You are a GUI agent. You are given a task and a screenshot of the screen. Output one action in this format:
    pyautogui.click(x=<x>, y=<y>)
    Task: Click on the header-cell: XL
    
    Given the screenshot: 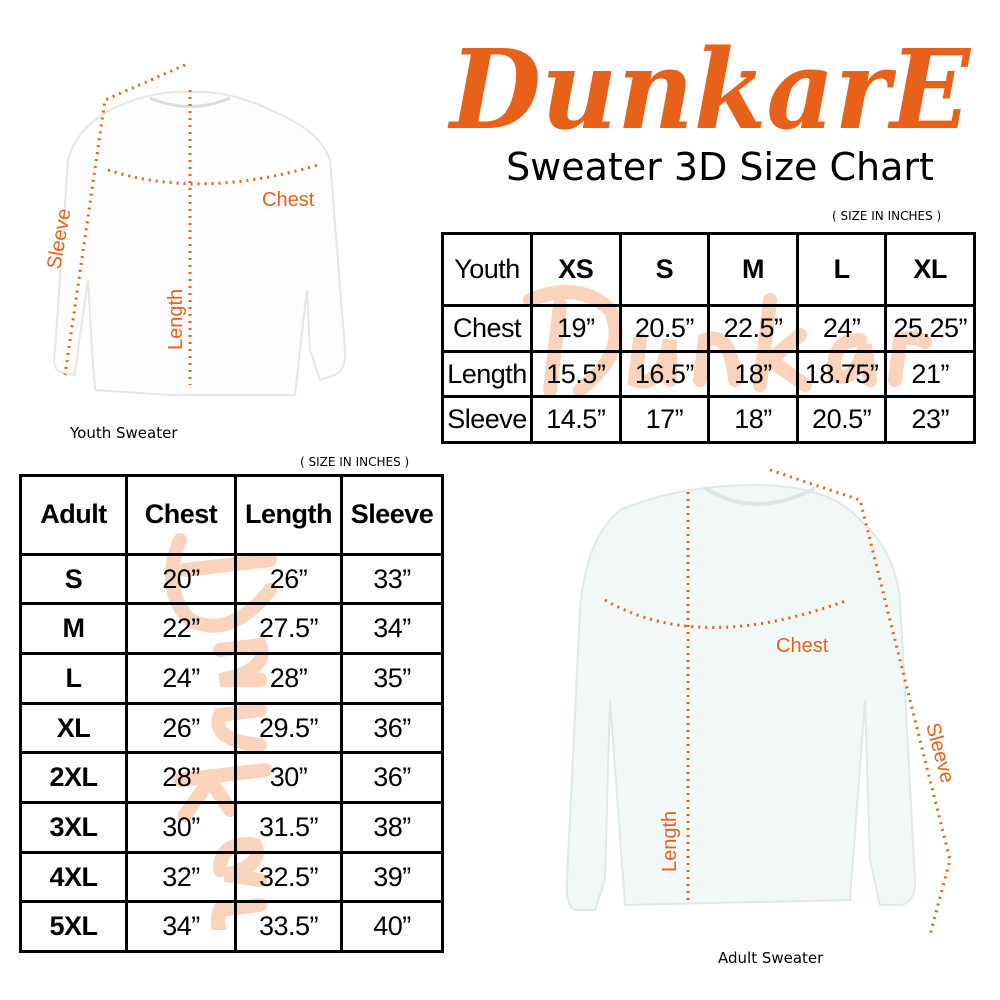 What is the action you would take?
    pyautogui.click(x=930, y=269)
    